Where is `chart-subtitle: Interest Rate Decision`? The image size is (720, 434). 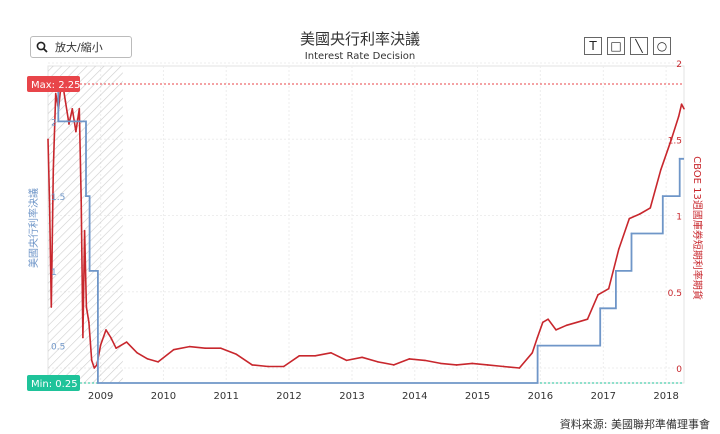 chart-subtitle: Interest Rate Decision is located at coordinates (360, 56).